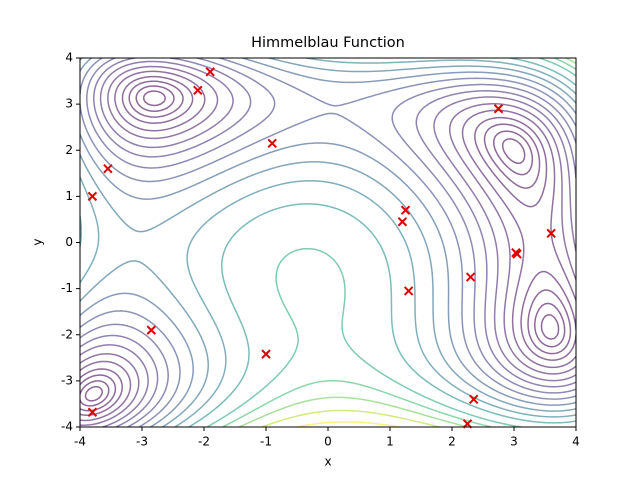 The width and height of the screenshot is (640, 480). I want to click on y-tick-label: 3, so click(69, 104).